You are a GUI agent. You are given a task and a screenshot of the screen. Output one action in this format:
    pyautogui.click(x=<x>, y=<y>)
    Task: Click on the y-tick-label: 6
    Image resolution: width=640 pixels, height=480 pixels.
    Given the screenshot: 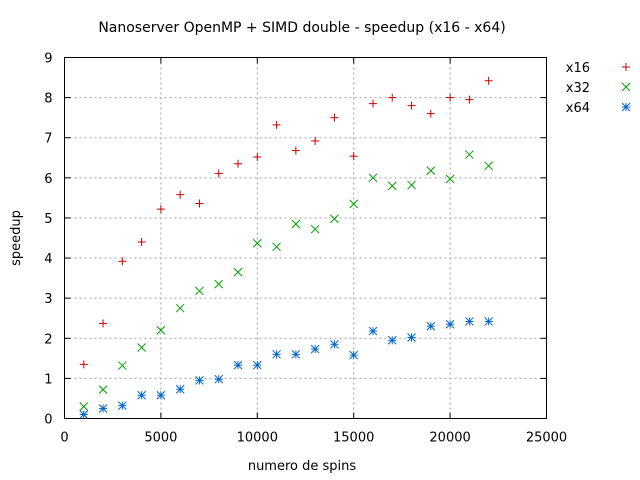 What is the action you would take?
    pyautogui.click(x=48, y=179)
    